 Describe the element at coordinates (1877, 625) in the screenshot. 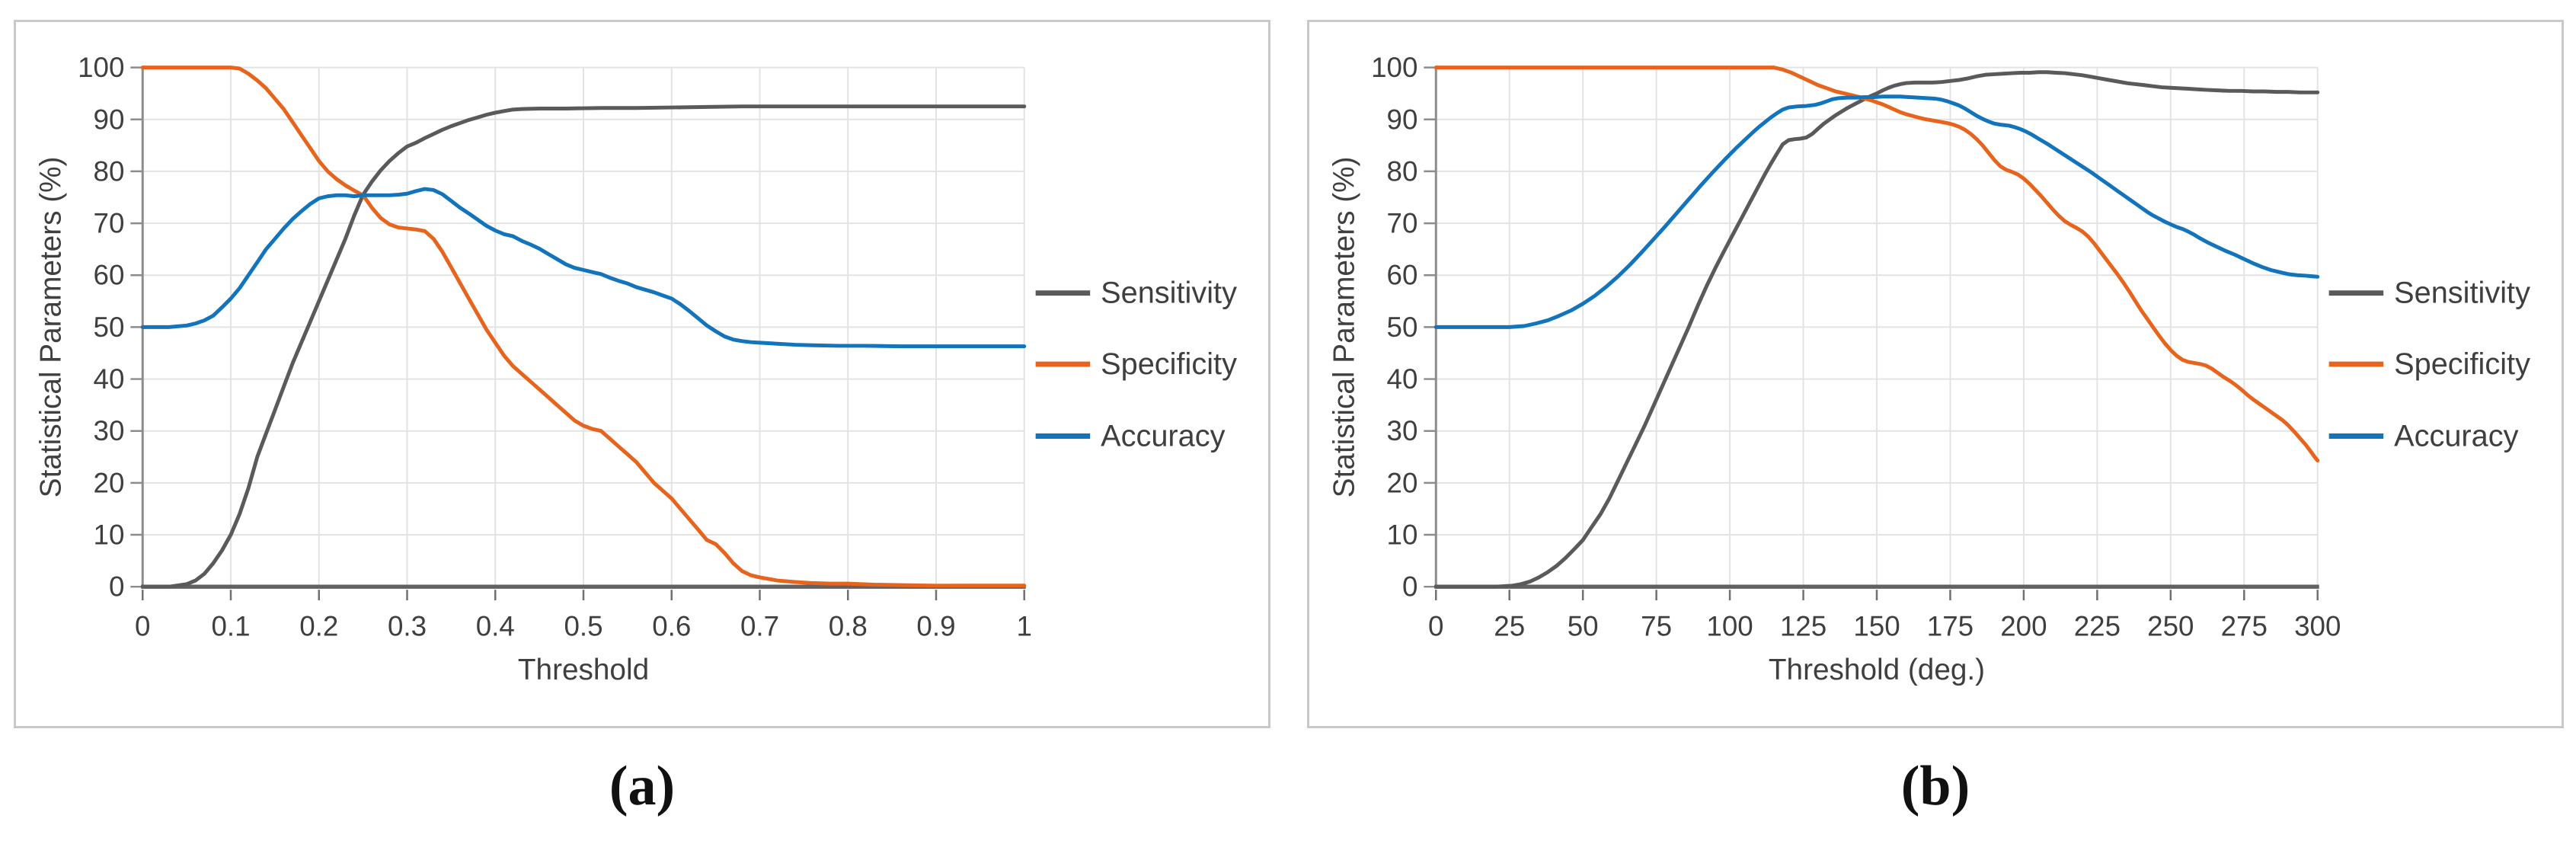

I see `x-tick-label: 150` at that location.